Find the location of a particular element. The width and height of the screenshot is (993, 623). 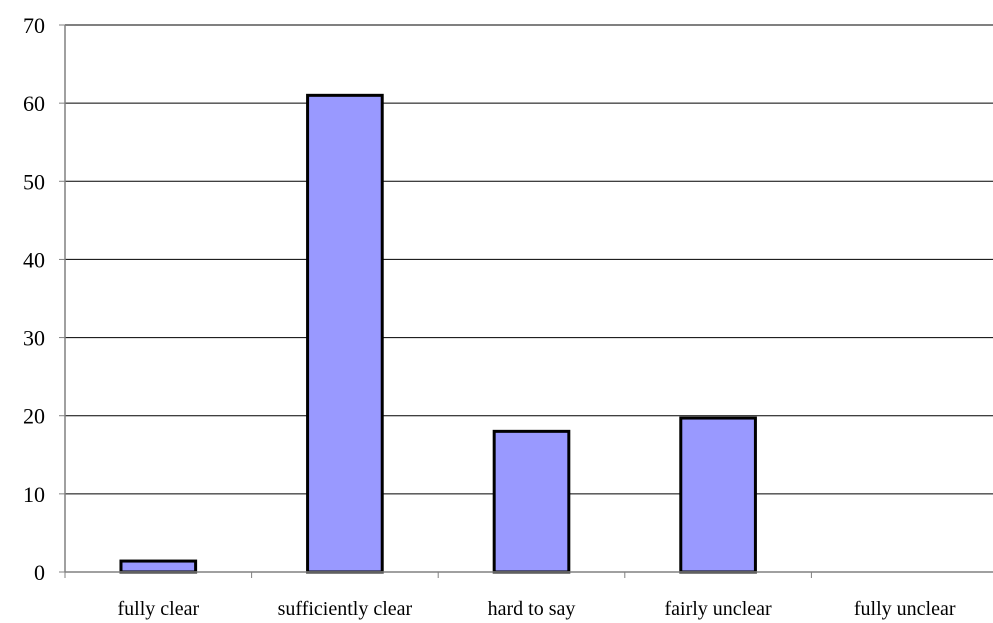

bar-hard-to-say is located at coordinates (531, 501).